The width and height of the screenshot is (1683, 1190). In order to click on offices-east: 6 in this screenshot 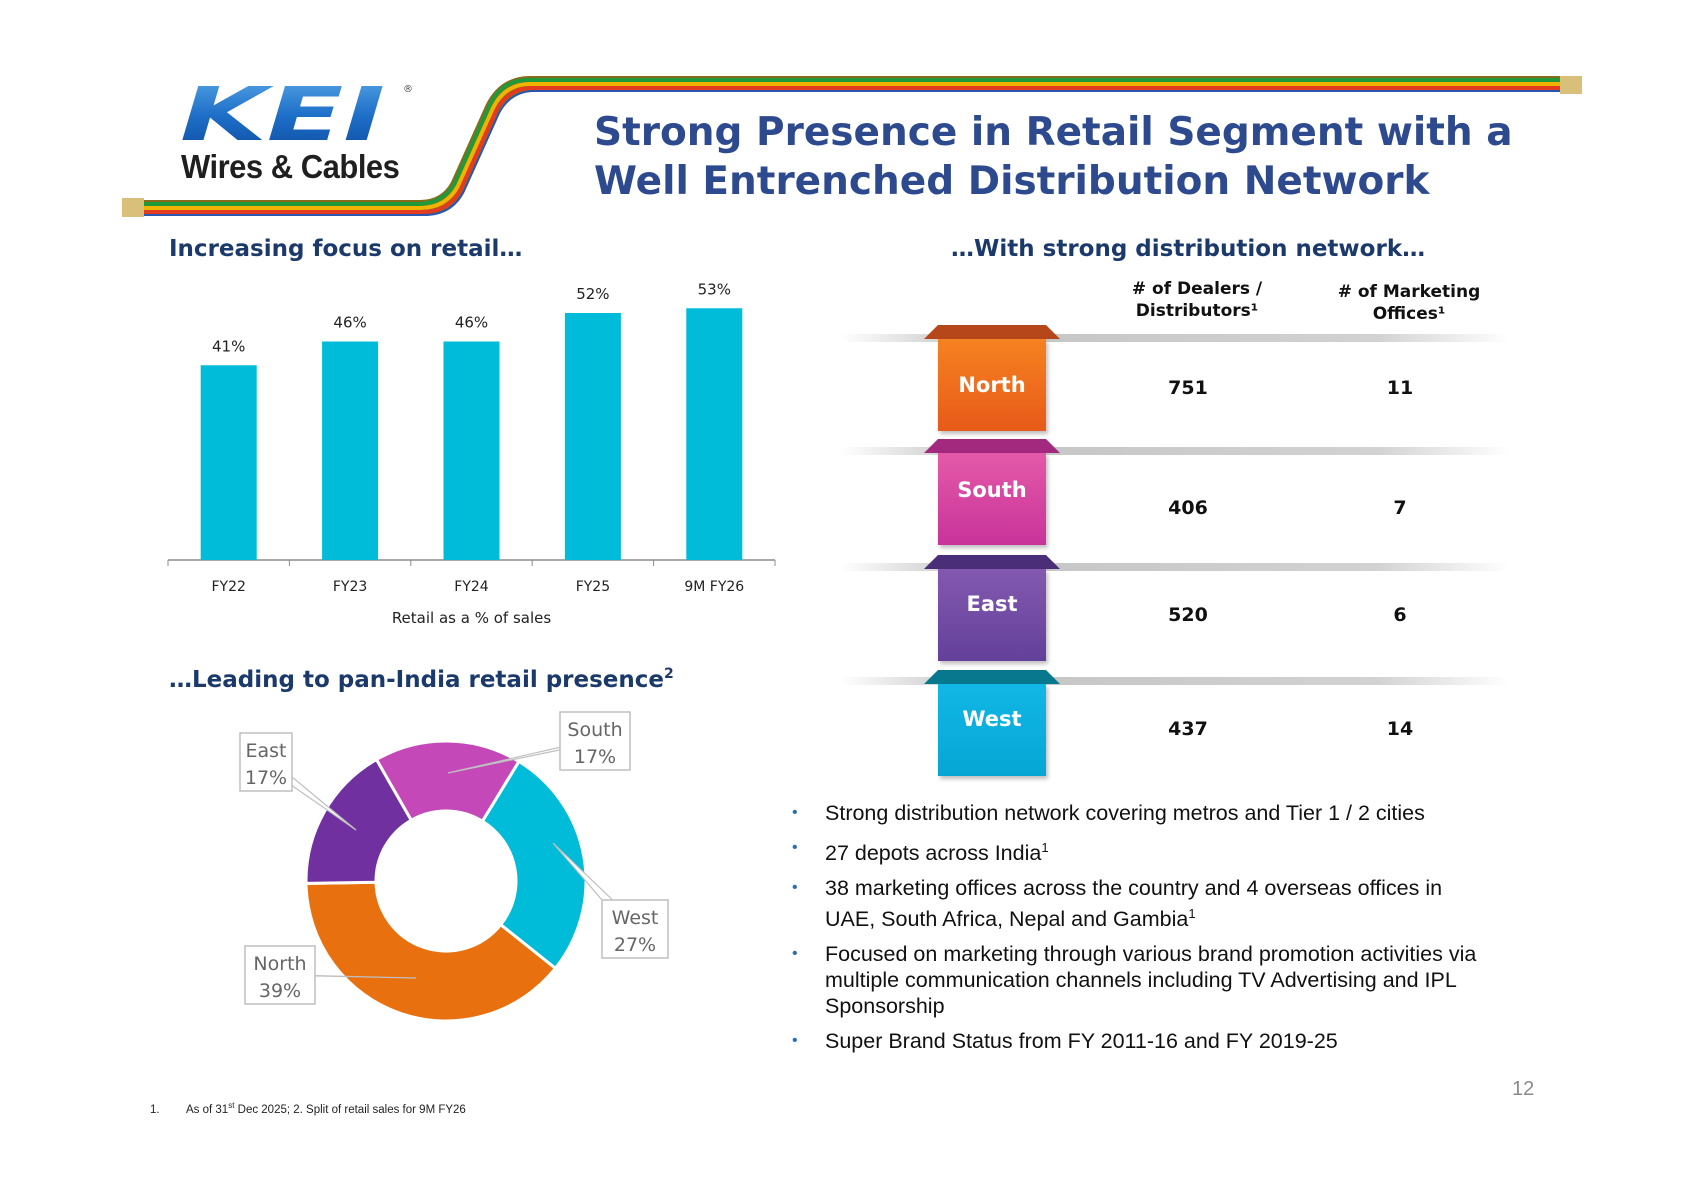, I will do `click(1400, 615)`.